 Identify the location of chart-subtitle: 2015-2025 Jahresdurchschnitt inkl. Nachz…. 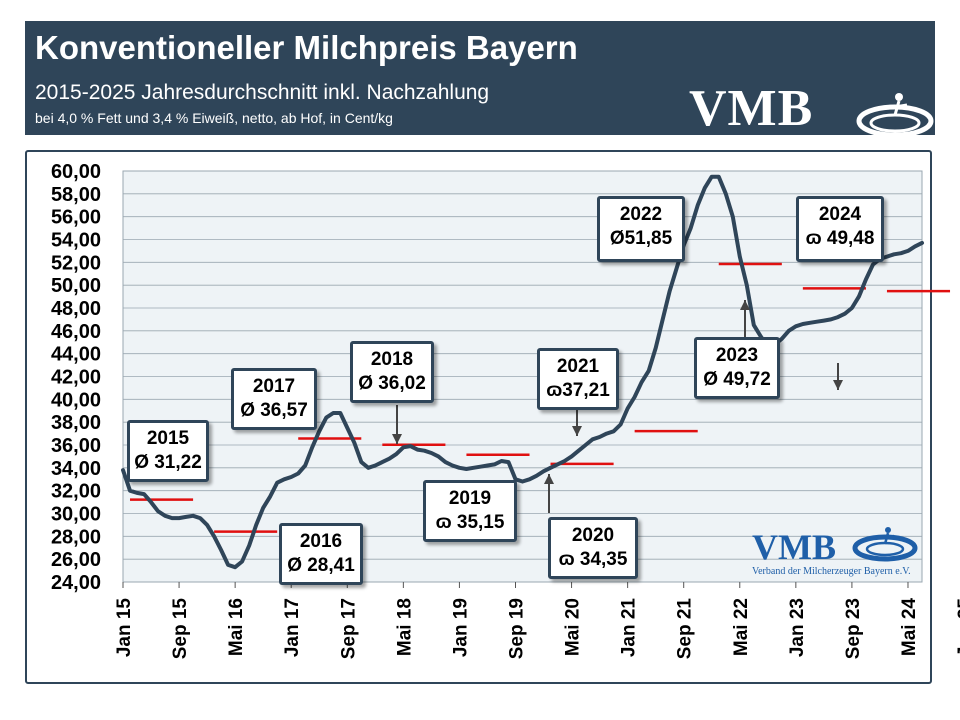
(262, 92).